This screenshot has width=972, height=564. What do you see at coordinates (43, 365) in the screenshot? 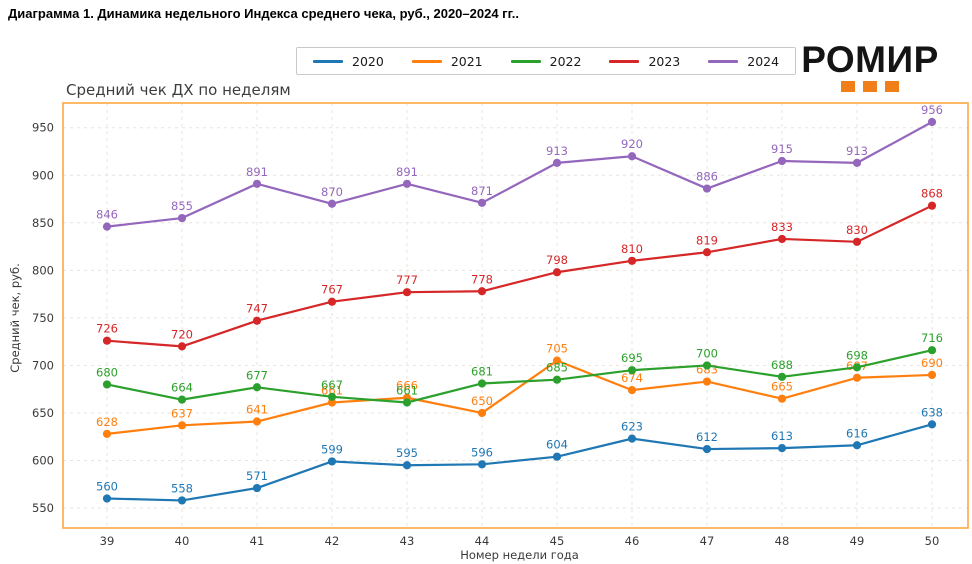
I see `y-tick-label: 700` at bounding box center [43, 365].